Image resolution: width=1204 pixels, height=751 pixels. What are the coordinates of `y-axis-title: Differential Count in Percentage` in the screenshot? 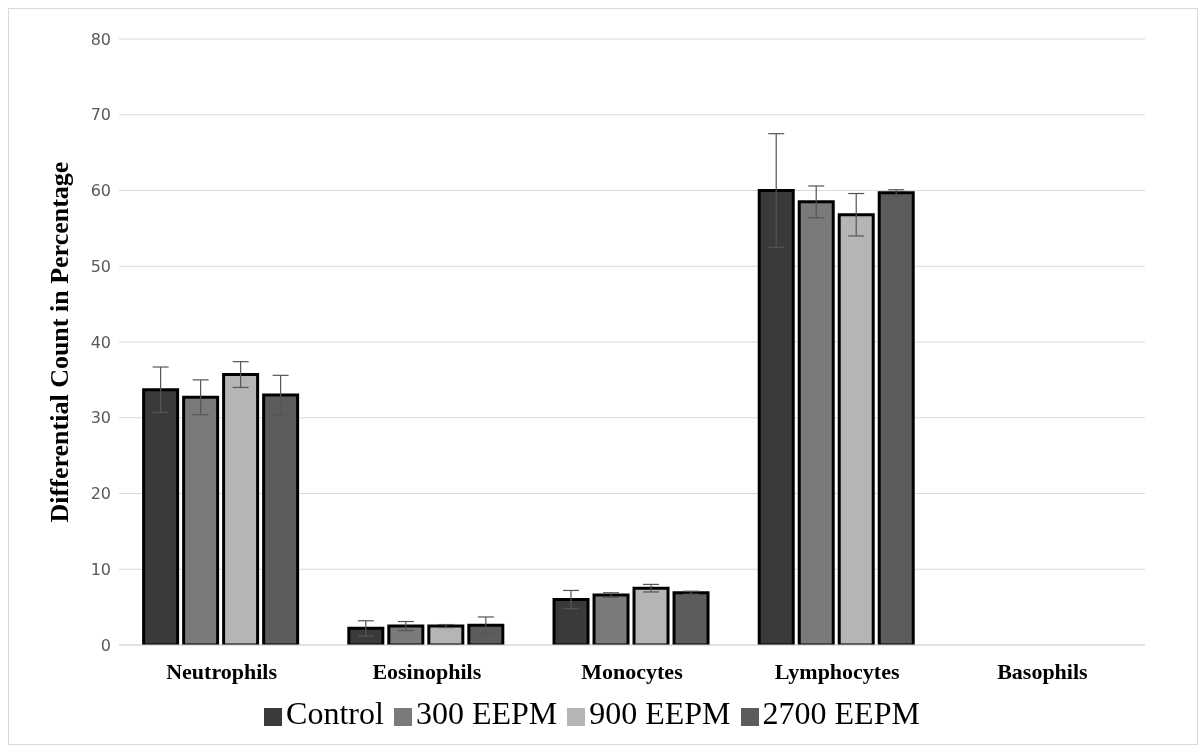 It's located at (60, 342).